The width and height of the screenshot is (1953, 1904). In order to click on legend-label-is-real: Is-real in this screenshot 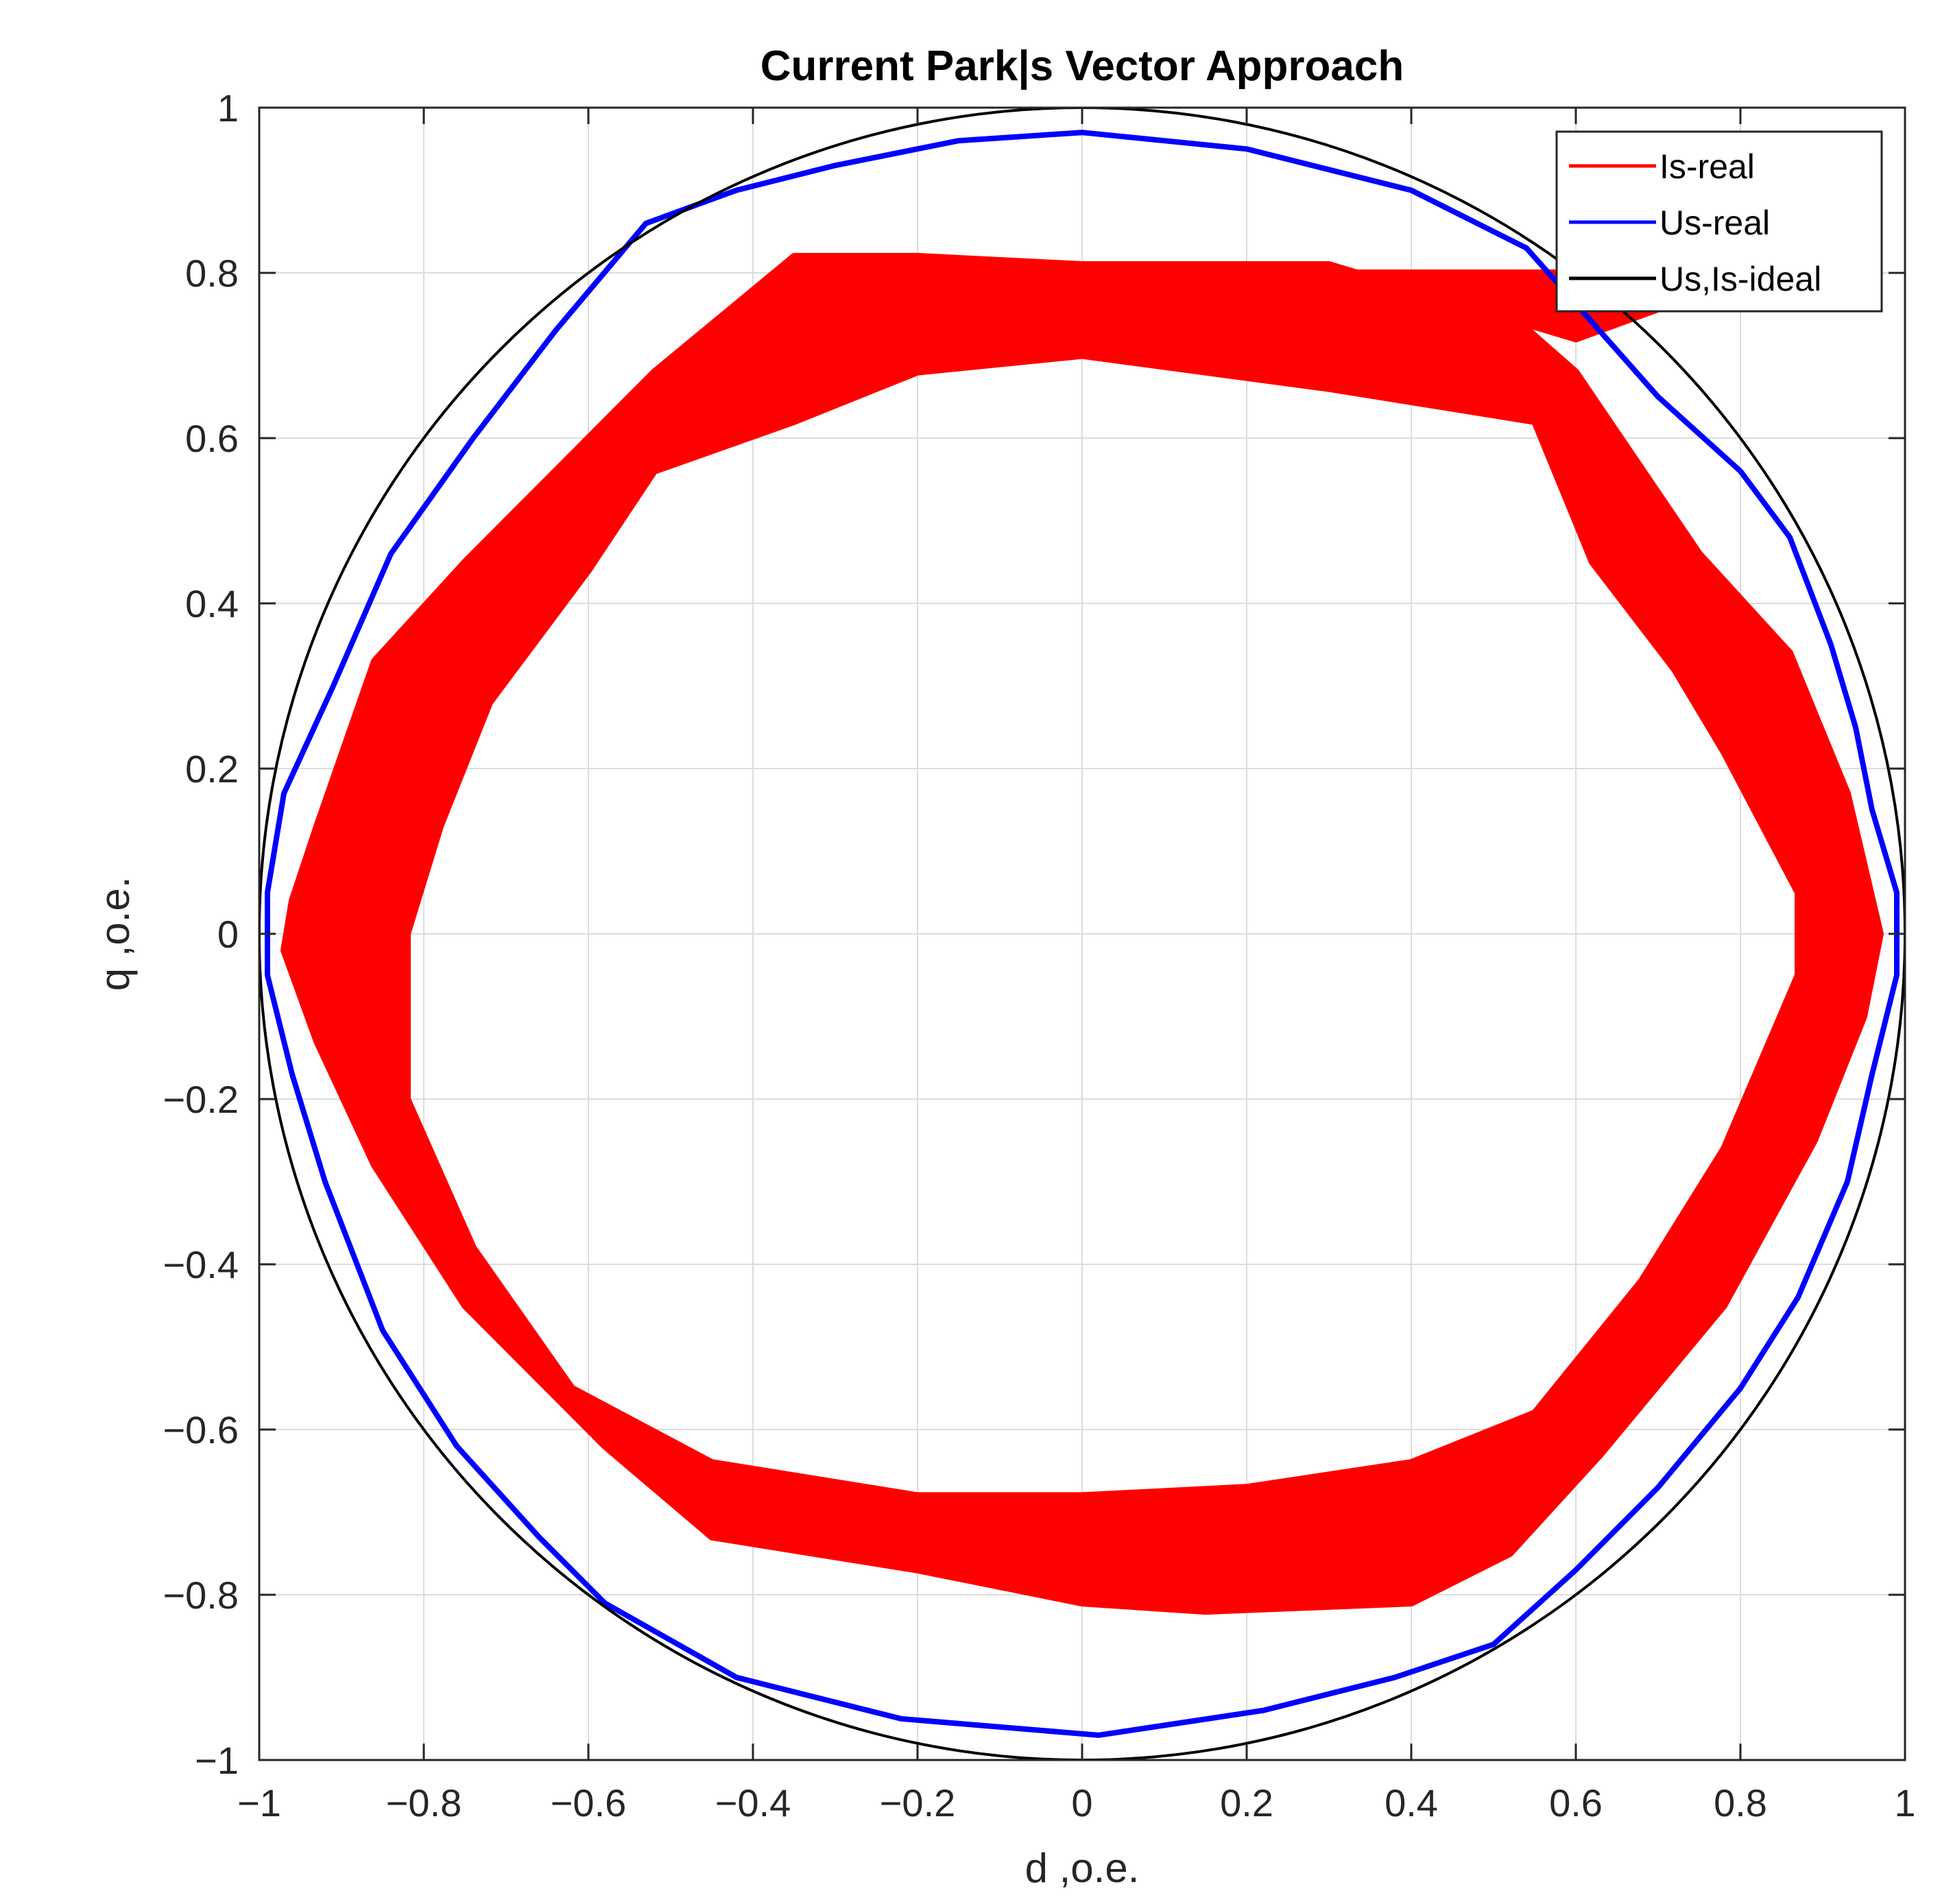, I will do `click(1708, 166)`.